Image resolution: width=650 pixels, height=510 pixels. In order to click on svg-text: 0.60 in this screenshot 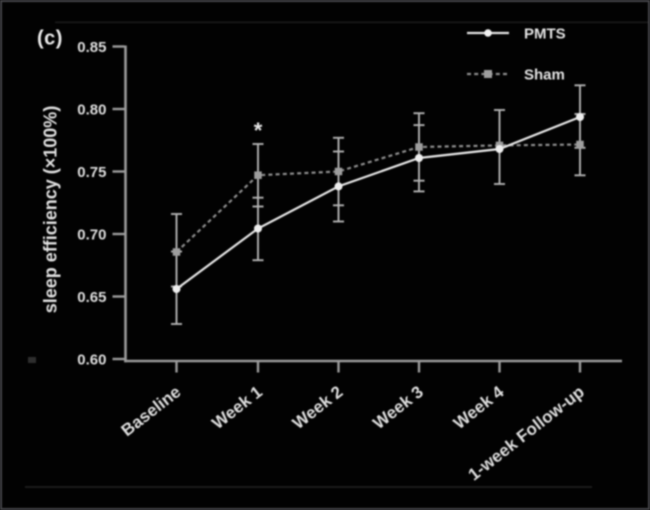, I will do `click(91, 359)`.